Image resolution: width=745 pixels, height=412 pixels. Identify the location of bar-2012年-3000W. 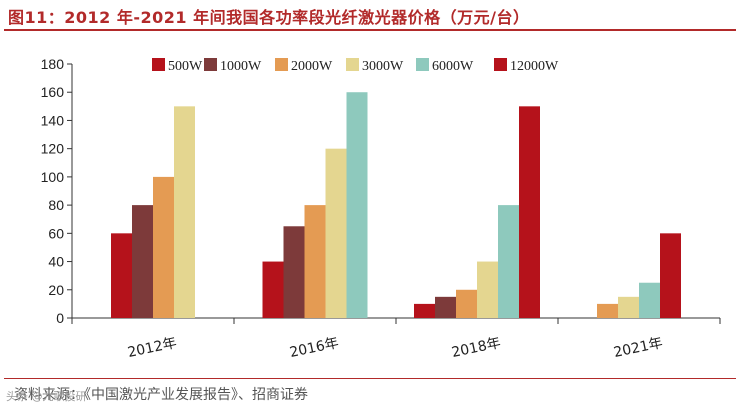
(184, 212).